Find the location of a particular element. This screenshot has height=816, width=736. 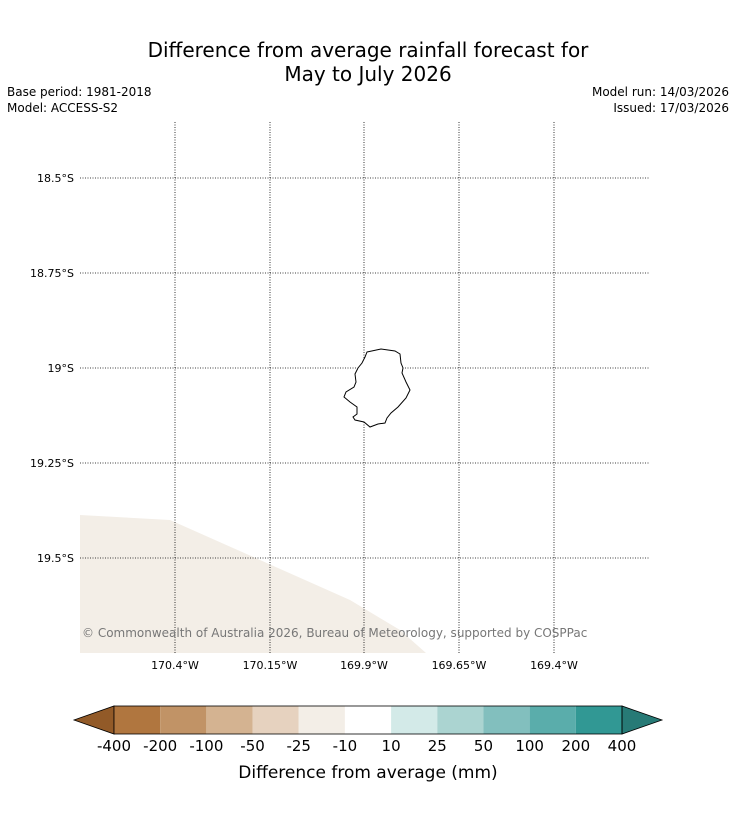

colorbar is located at coordinates (368, 720).